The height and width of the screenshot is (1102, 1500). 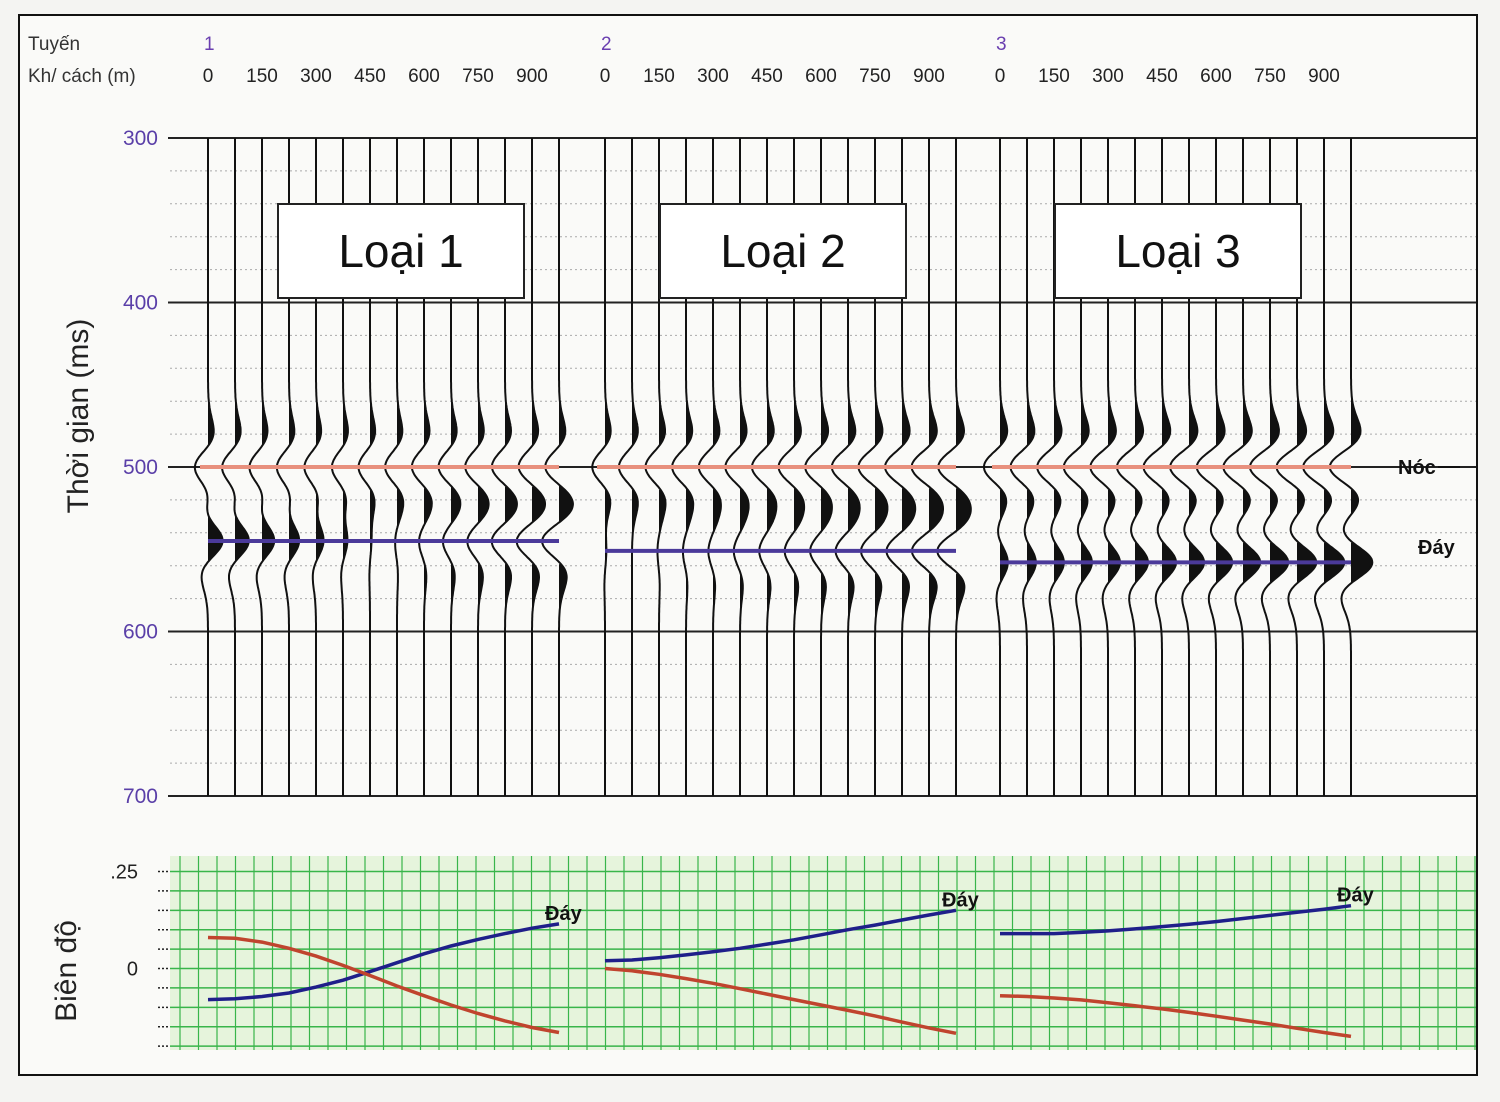 I want to click on time-tick-label: 700, so click(x=140, y=796).